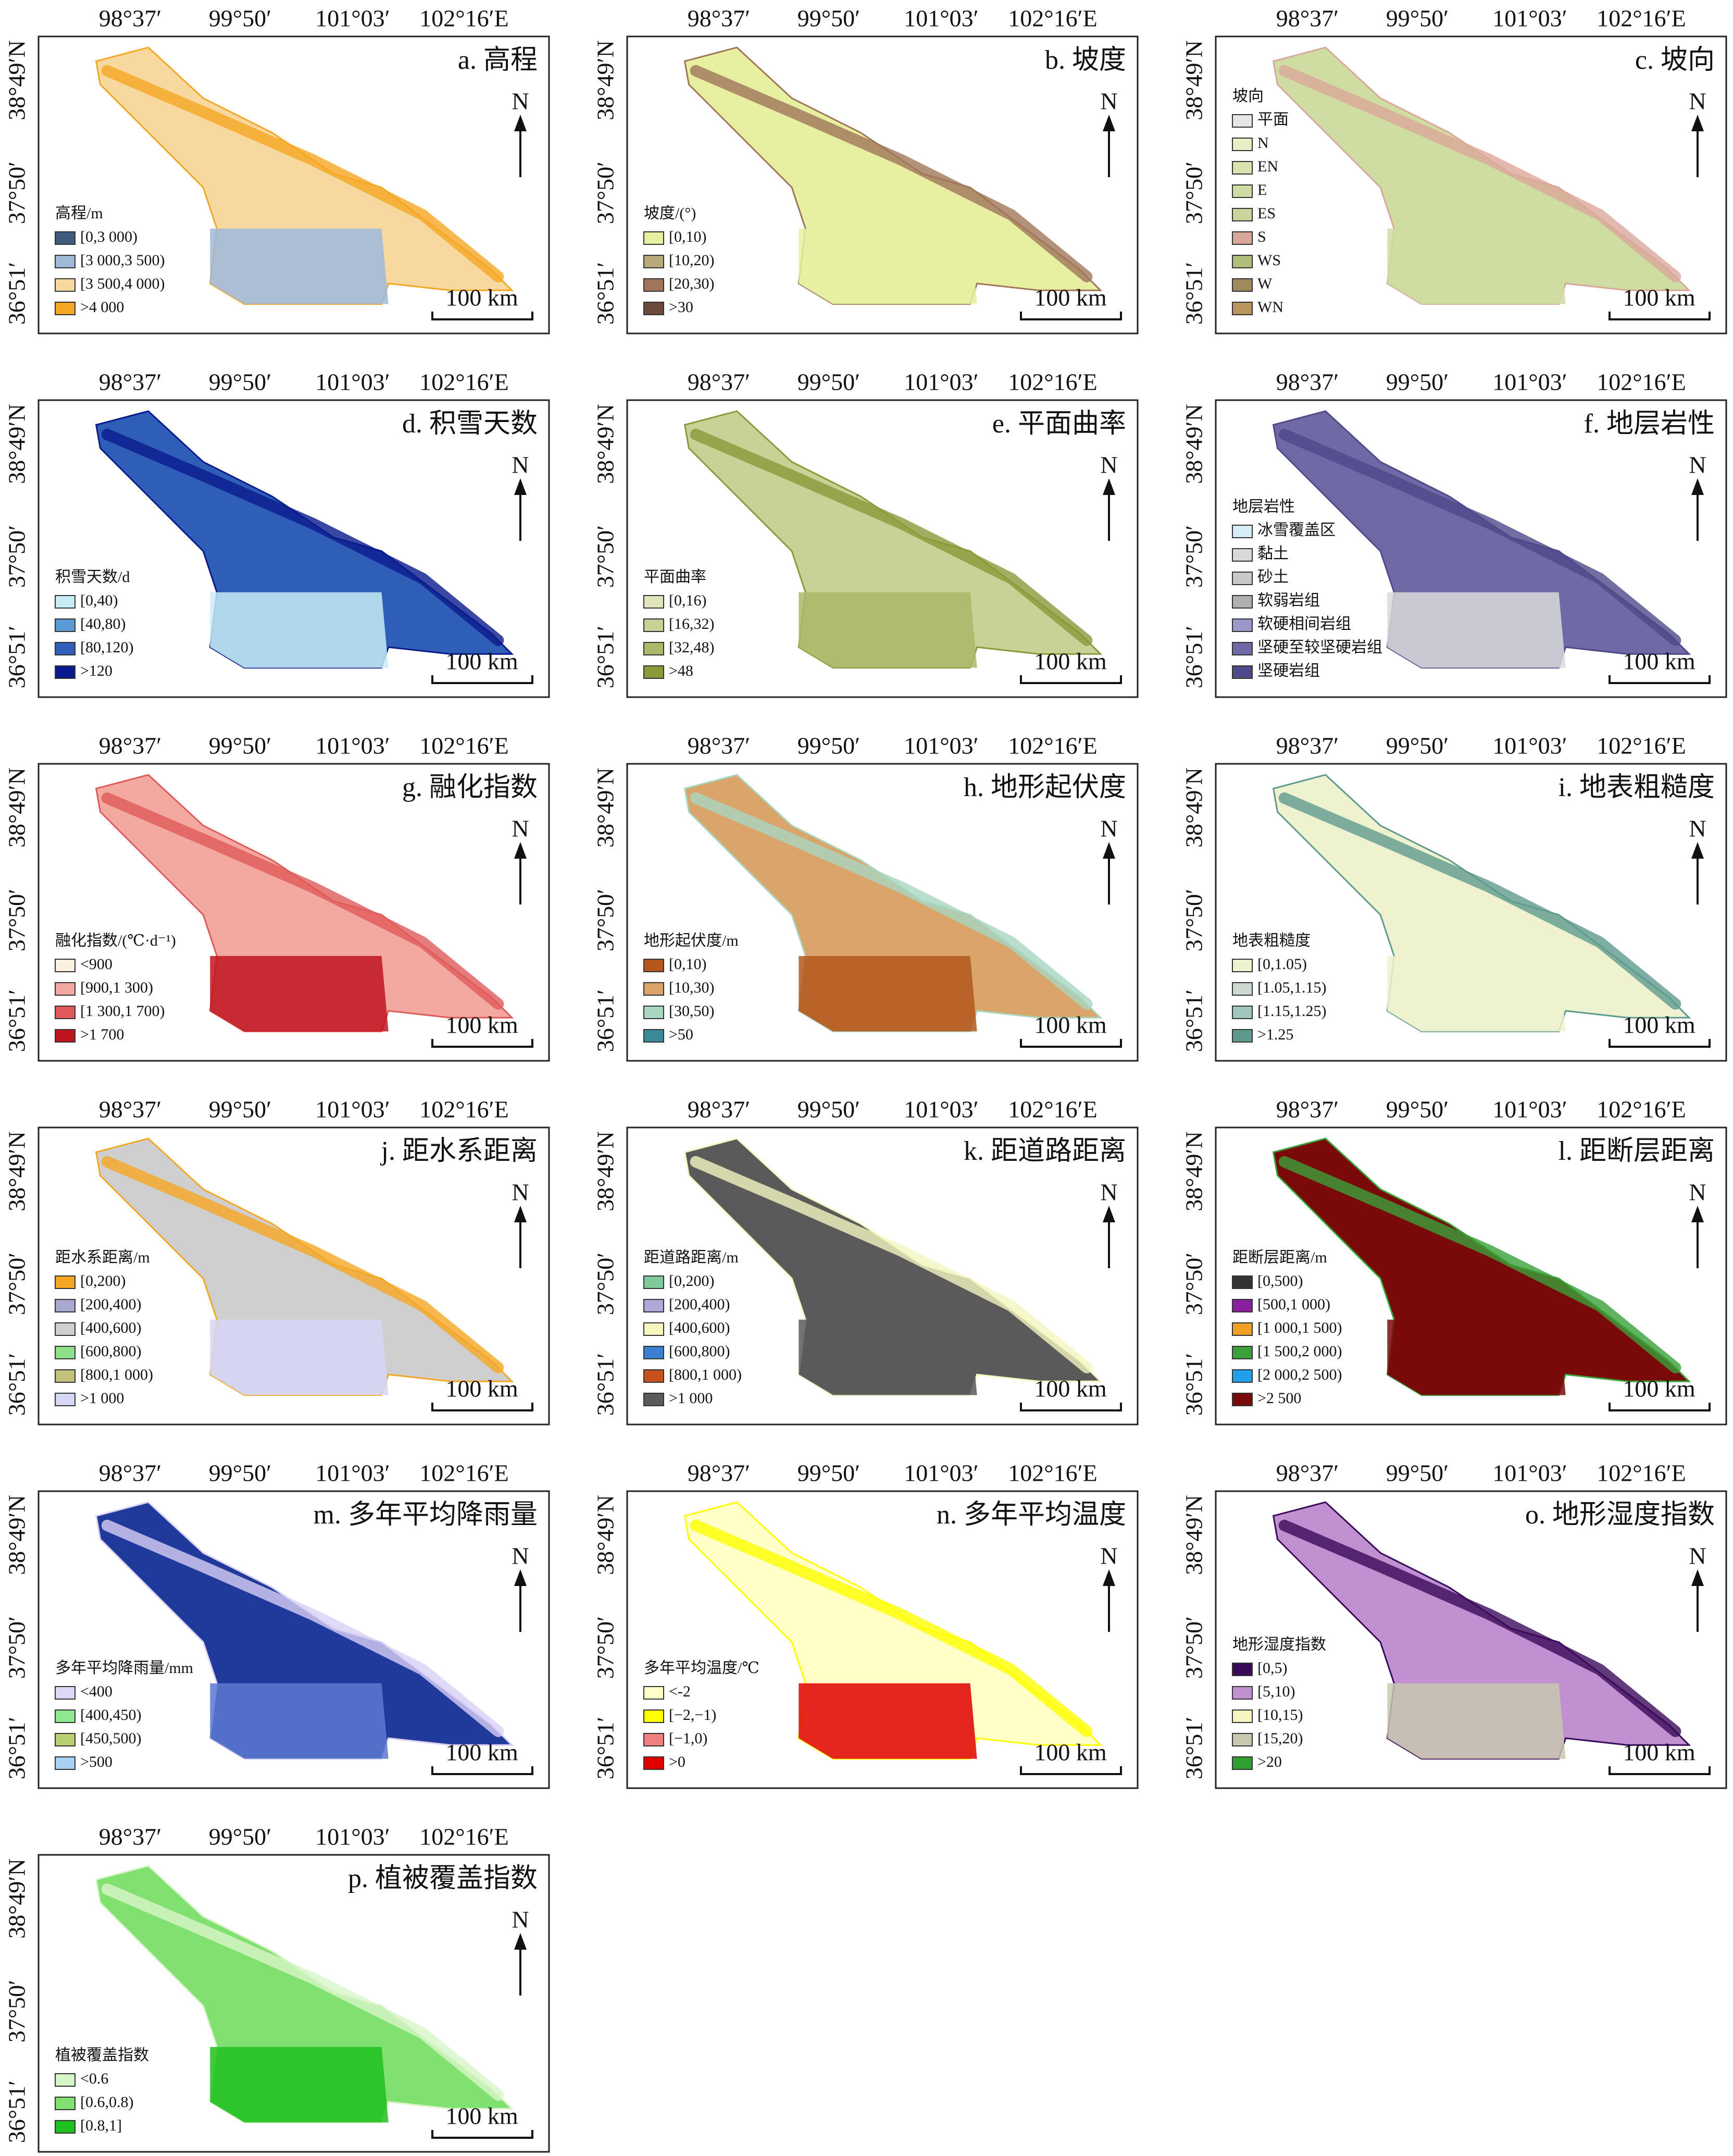 The width and height of the screenshot is (1733, 2156). Describe the element at coordinates (681, 670) in the screenshot. I see `legend-label: >48` at that location.